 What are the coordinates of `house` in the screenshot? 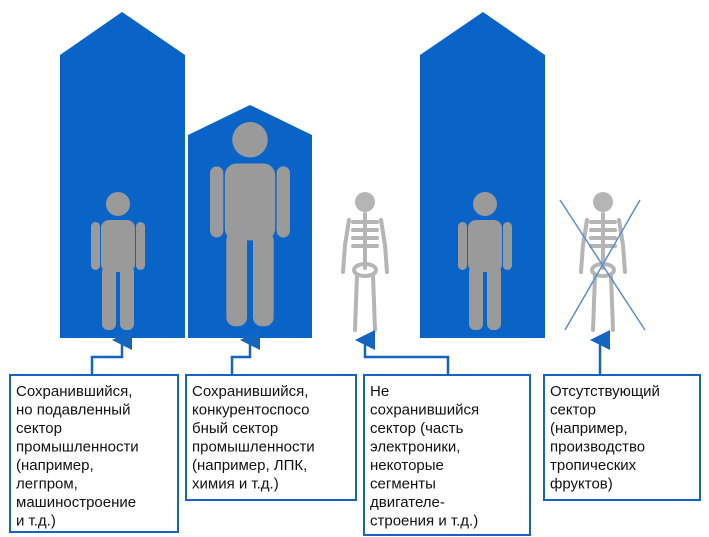 It's located at (482, 175).